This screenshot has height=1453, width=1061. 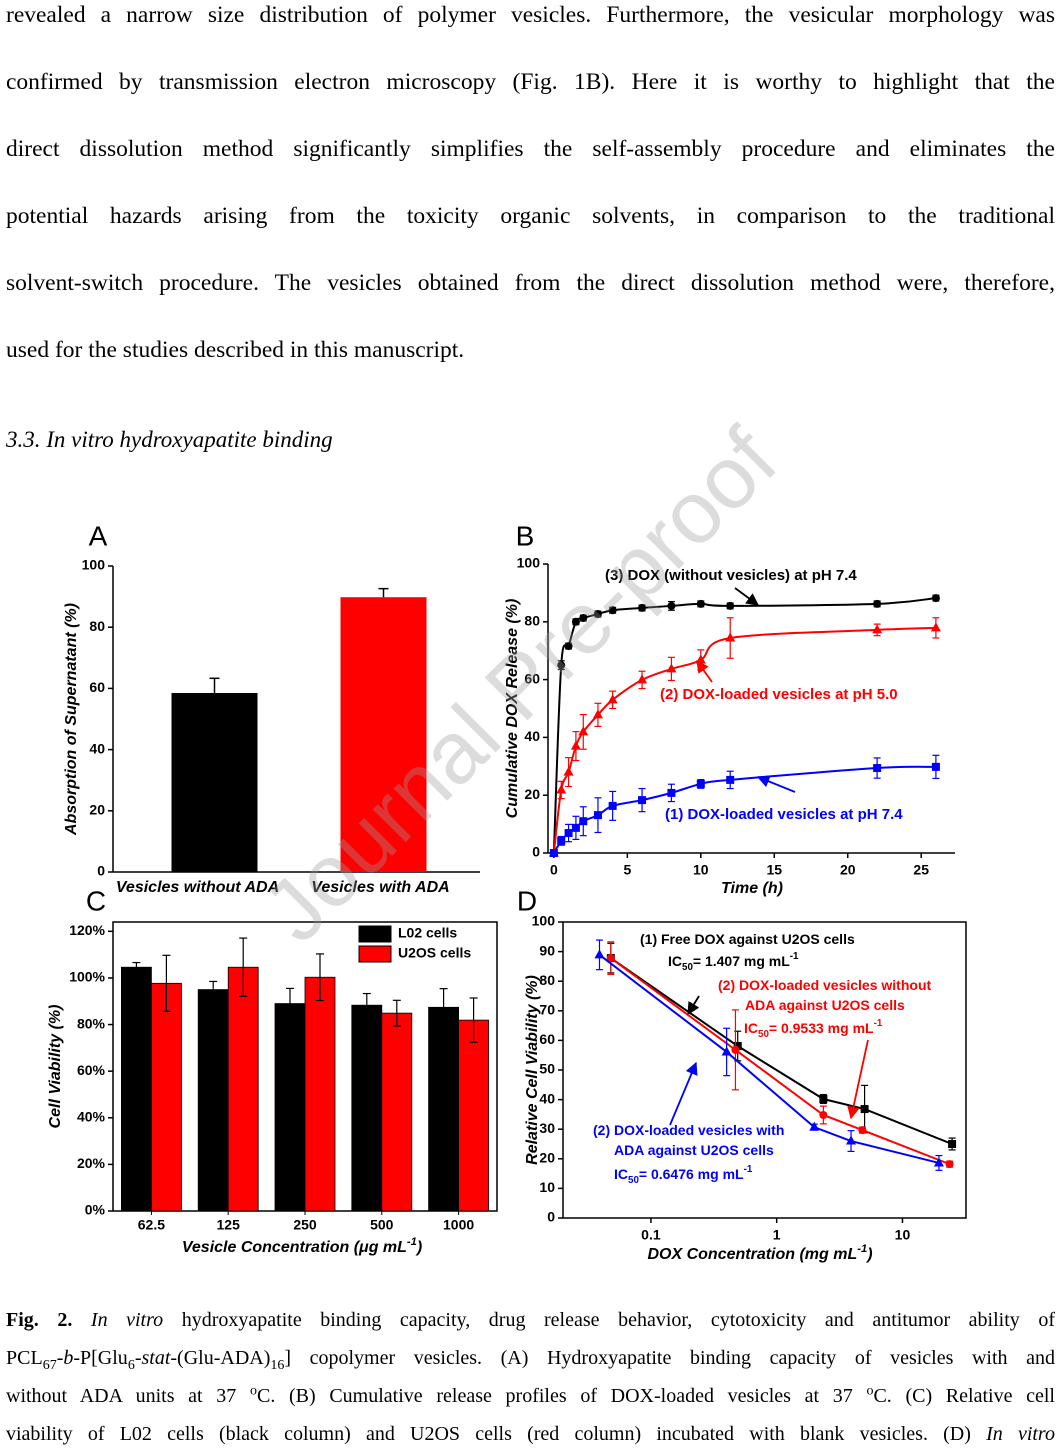 What do you see at coordinates (554, 870) in the screenshot?
I see `x-tick-label: 0` at bounding box center [554, 870].